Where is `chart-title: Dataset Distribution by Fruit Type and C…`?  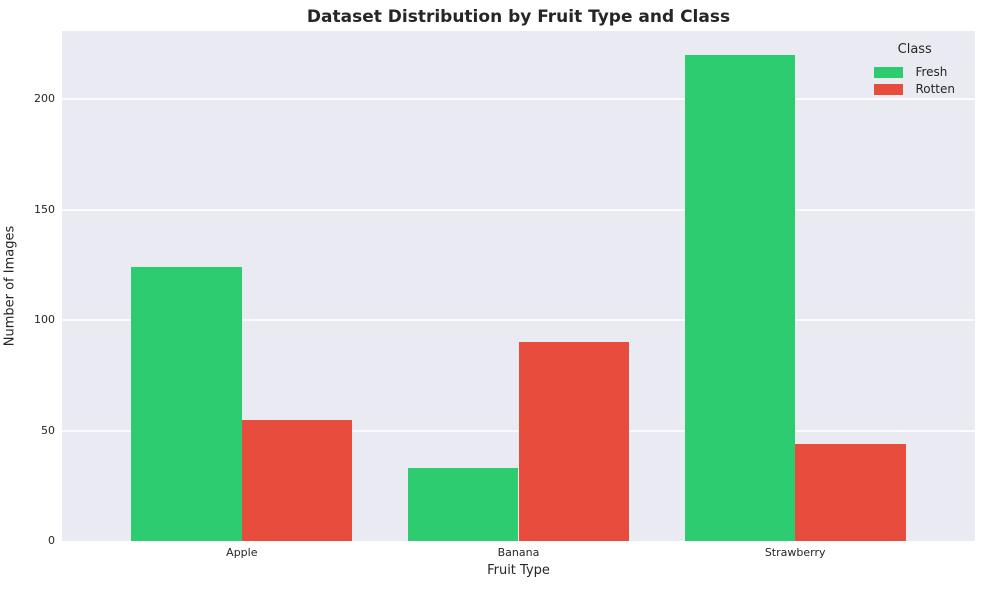 chart-title: Dataset Distribution by Fruit Type and C… is located at coordinates (518, 17).